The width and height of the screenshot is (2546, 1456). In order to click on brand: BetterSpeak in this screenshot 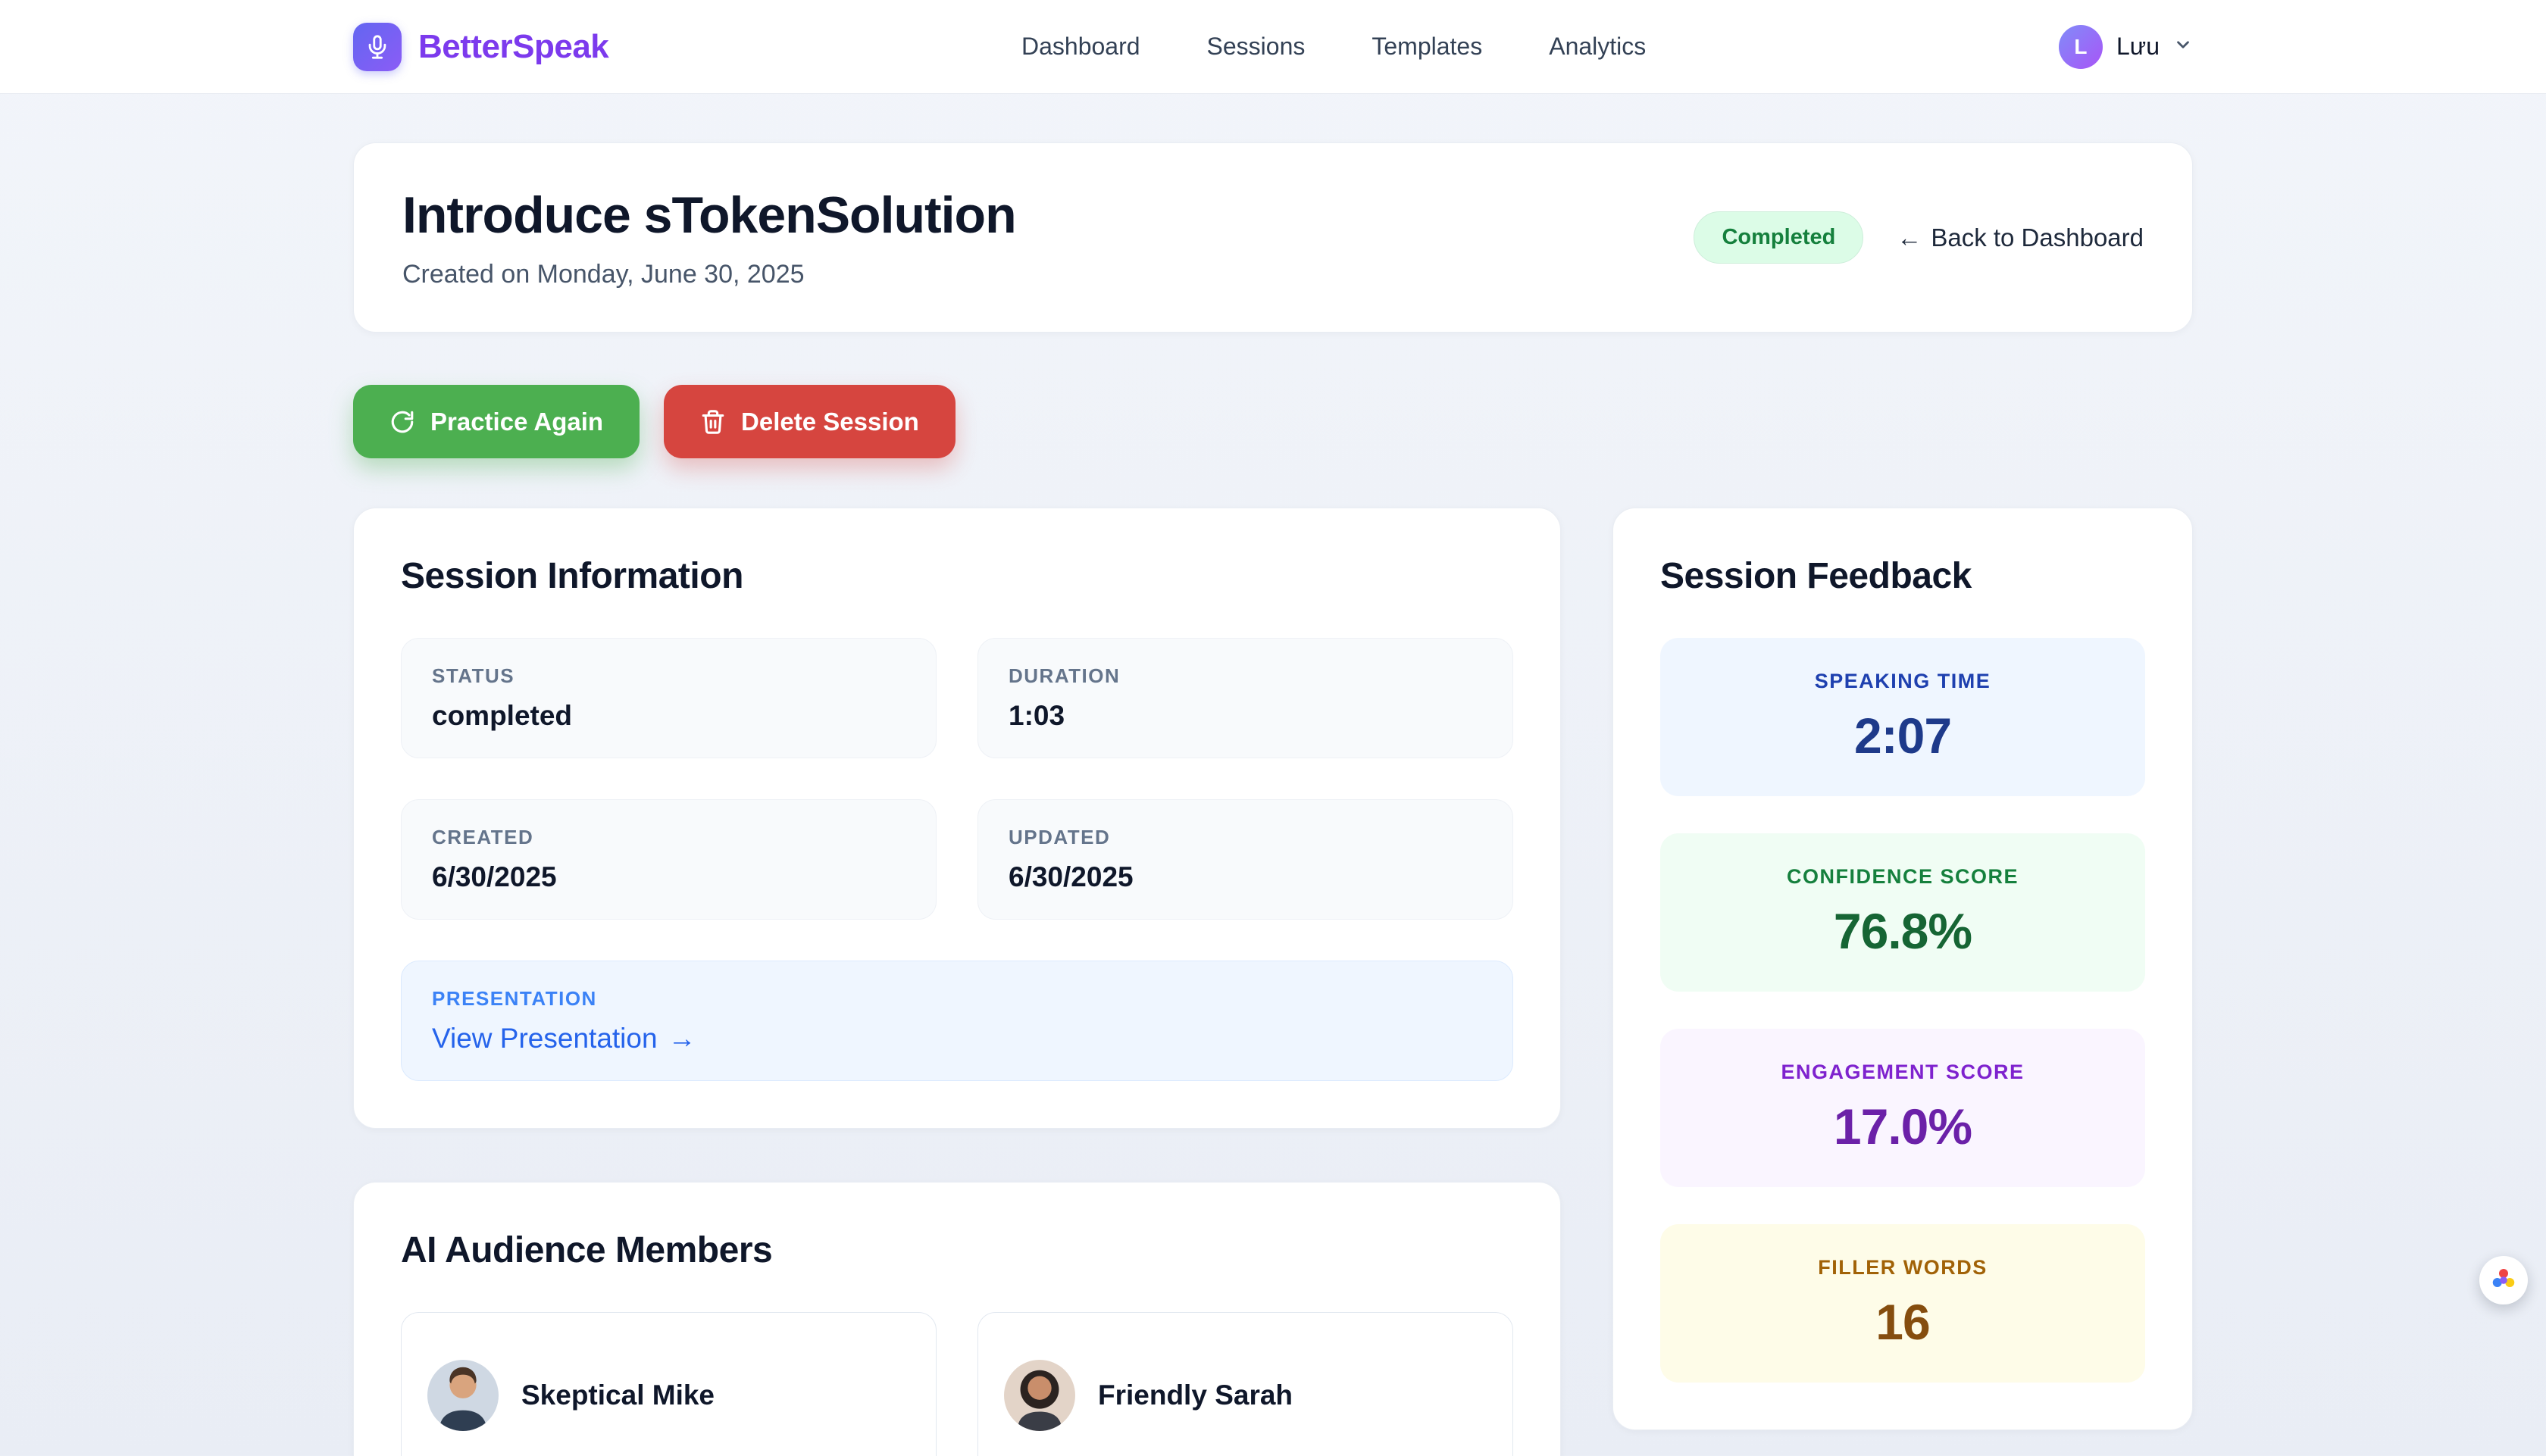, I will do `click(481, 46)`.